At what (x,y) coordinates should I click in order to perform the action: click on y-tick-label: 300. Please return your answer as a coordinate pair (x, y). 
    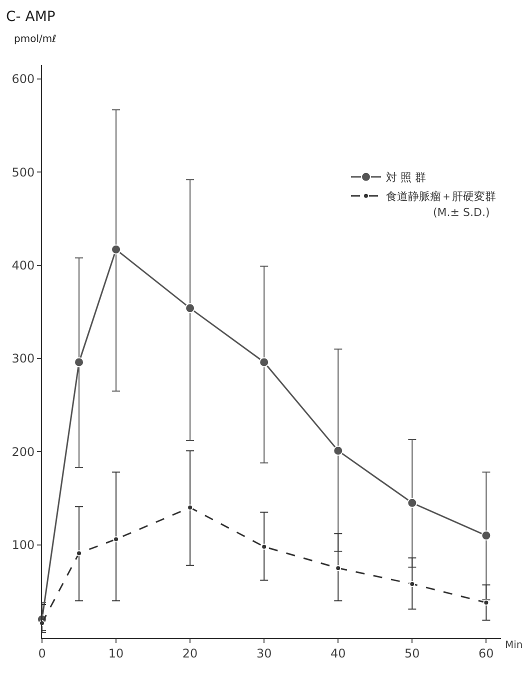
    Looking at the image, I should click on (23, 359).